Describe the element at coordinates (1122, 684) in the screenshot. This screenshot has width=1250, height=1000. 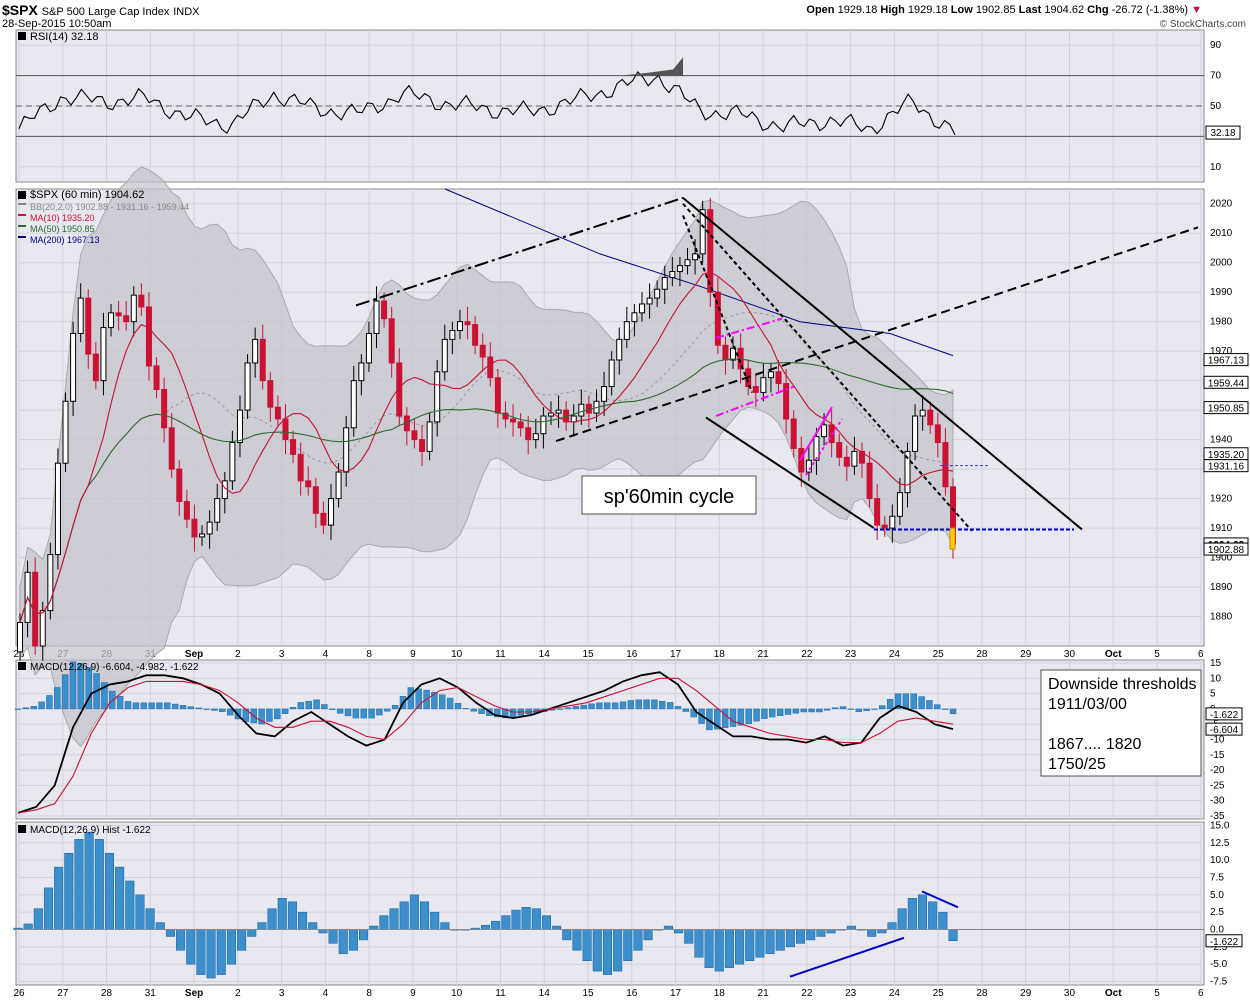
I see `thresholds-note-line: Downside thresholds` at that location.